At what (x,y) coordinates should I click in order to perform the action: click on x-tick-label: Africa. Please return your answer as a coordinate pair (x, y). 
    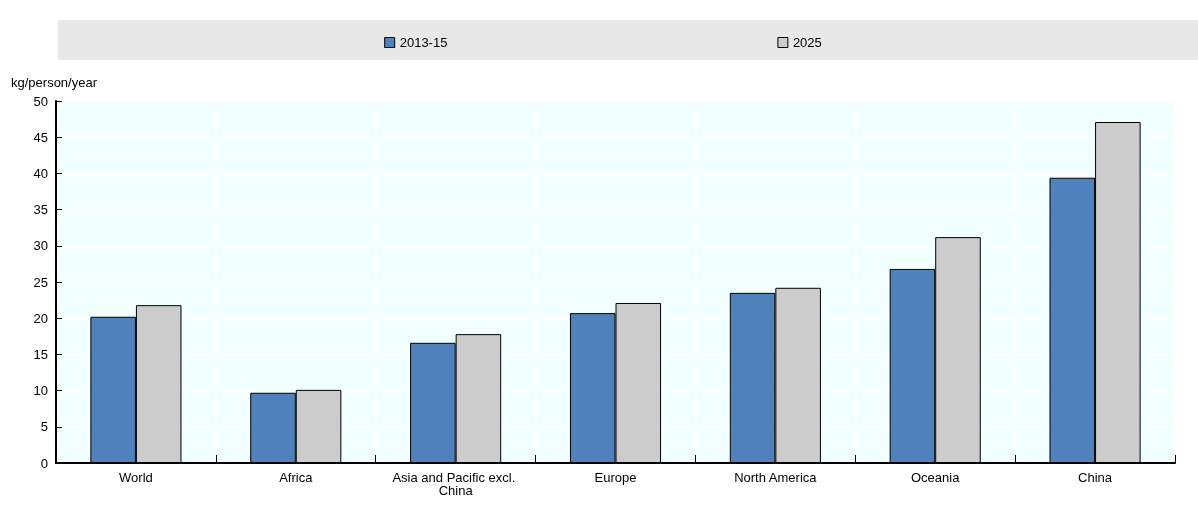
    Looking at the image, I should click on (296, 477).